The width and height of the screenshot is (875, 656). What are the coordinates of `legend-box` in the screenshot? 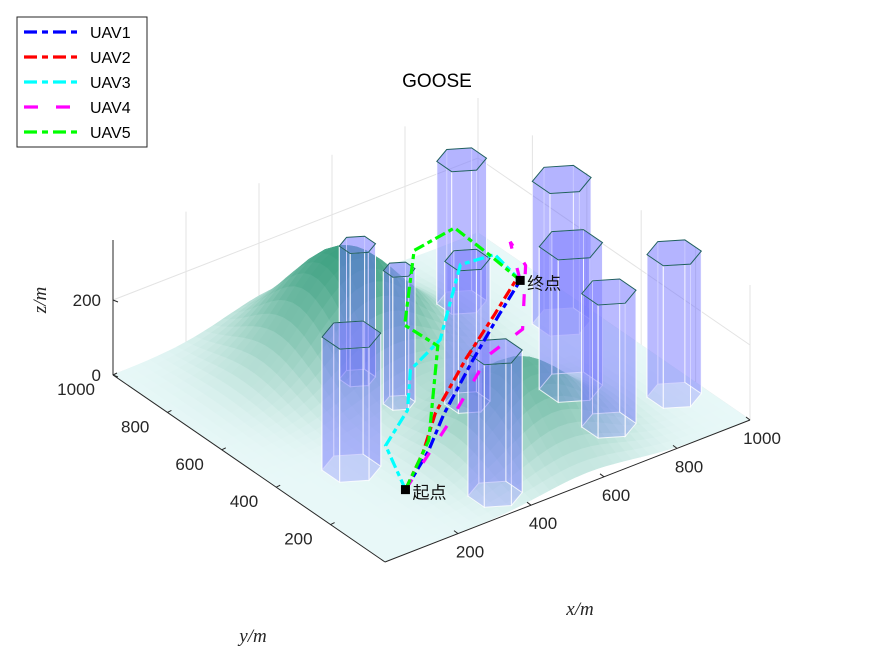 It's located at (82, 82).